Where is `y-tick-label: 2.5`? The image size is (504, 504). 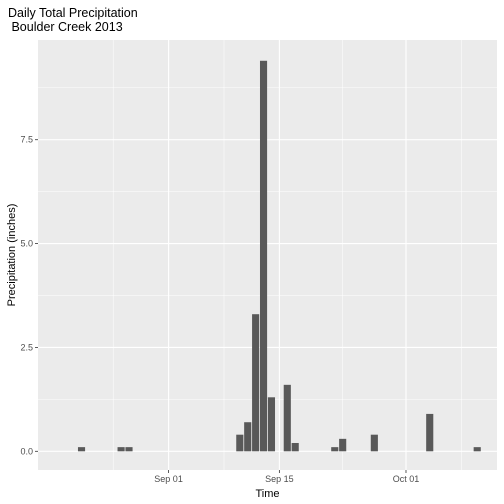
y-tick-label: 2.5 is located at coordinates (26, 347).